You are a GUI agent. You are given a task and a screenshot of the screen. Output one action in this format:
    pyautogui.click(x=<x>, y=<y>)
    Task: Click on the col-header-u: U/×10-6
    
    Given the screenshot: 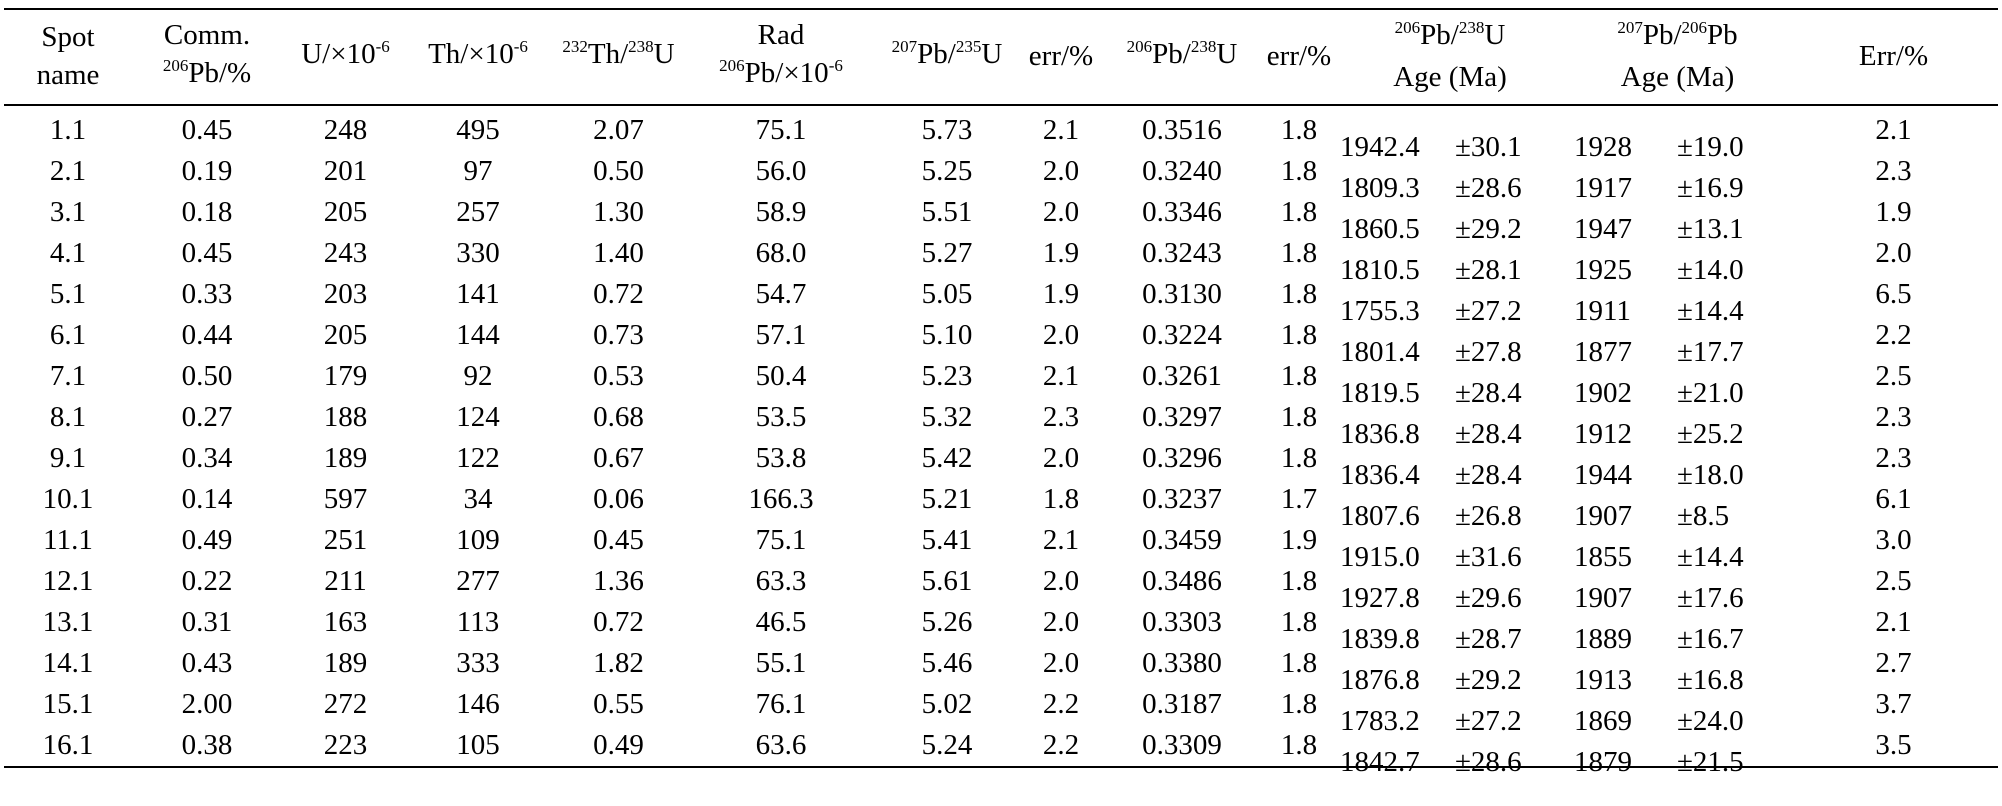 What is the action you would take?
    pyautogui.click(x=345, y=53)
    